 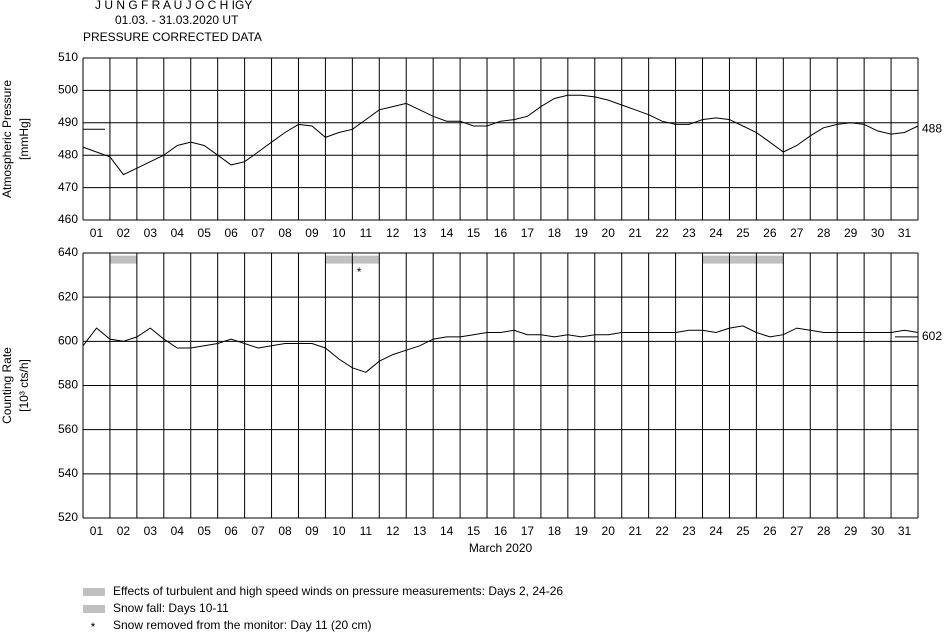 I want to click on y-tick-label: 540, so click(x=68, y=473).